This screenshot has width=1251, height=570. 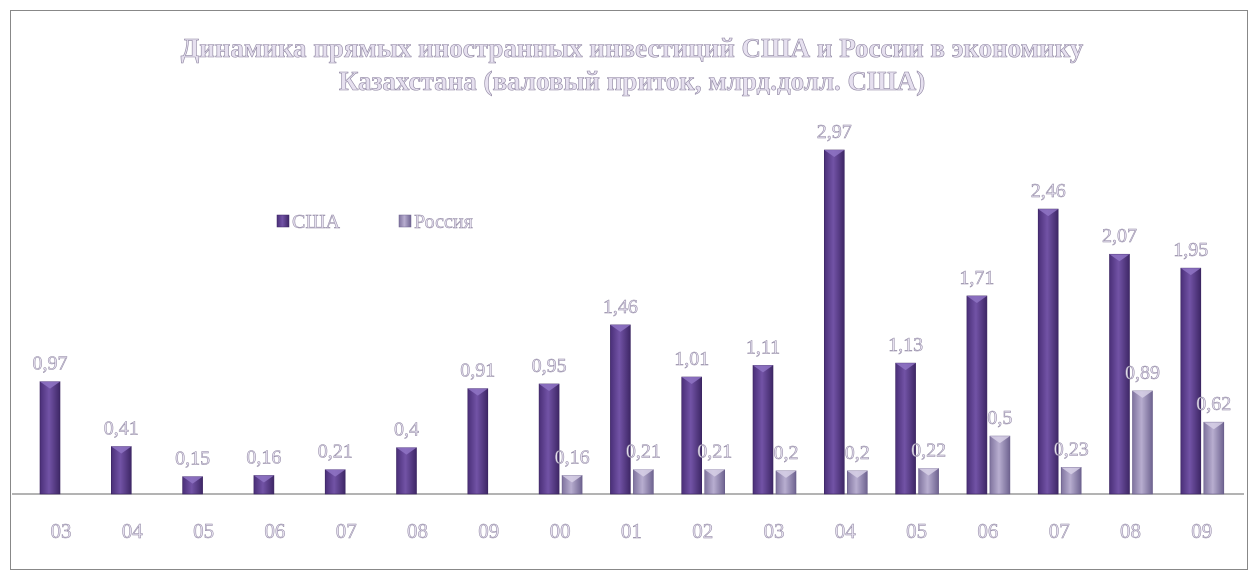 What do you see at coordinates (549, 366) in the screenshot?
I see `data-label-usa-7: 0,95` at bounding box center [549, 366].